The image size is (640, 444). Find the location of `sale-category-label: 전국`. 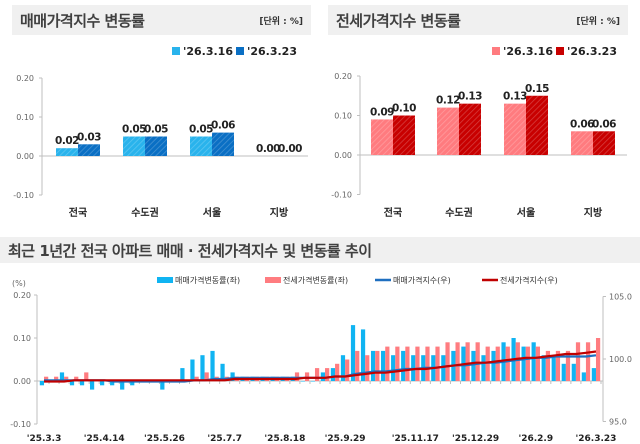

sale-category-label: 전국 is located at coordinates (78, 212).